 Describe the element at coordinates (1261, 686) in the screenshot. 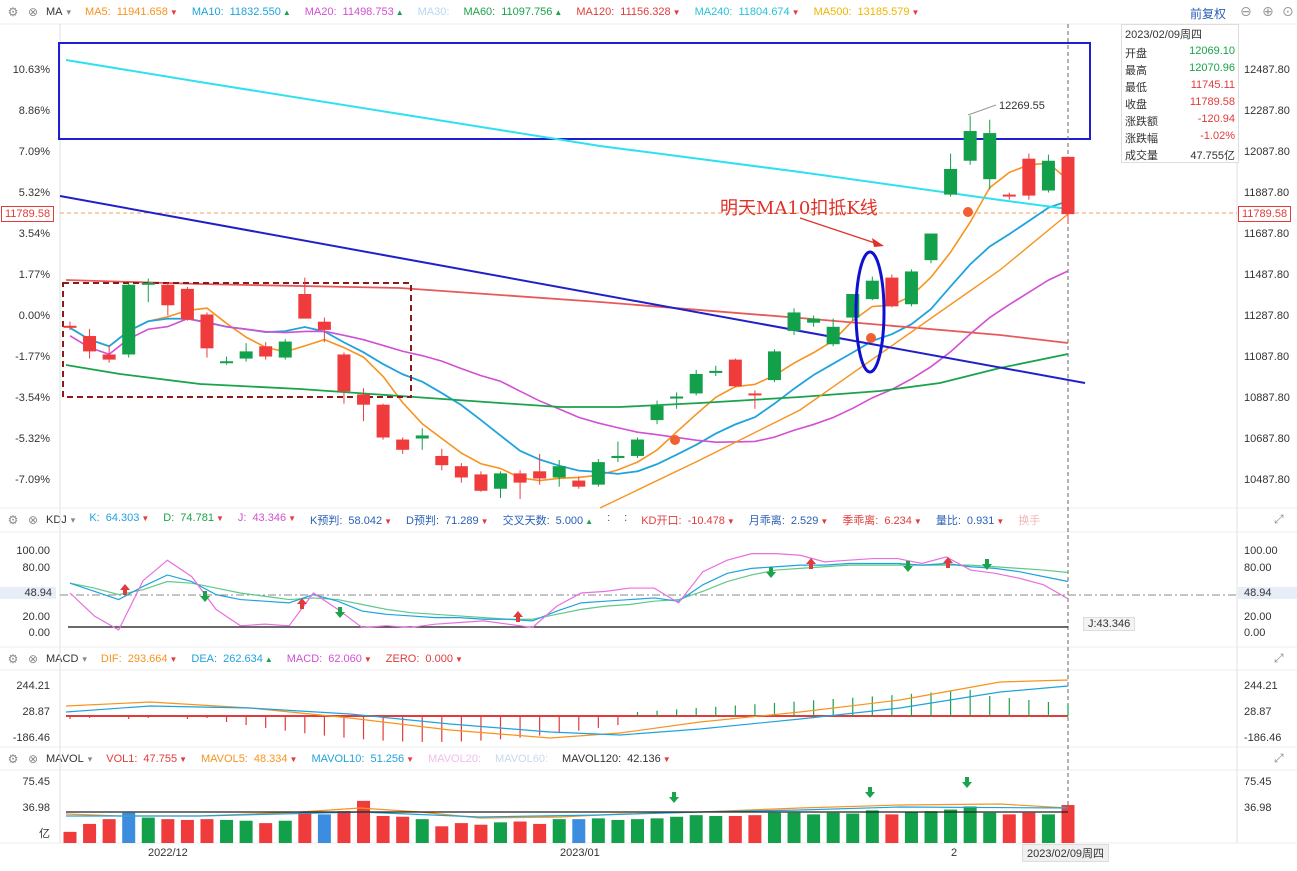

I see `axis-label: 244.21` at that location.